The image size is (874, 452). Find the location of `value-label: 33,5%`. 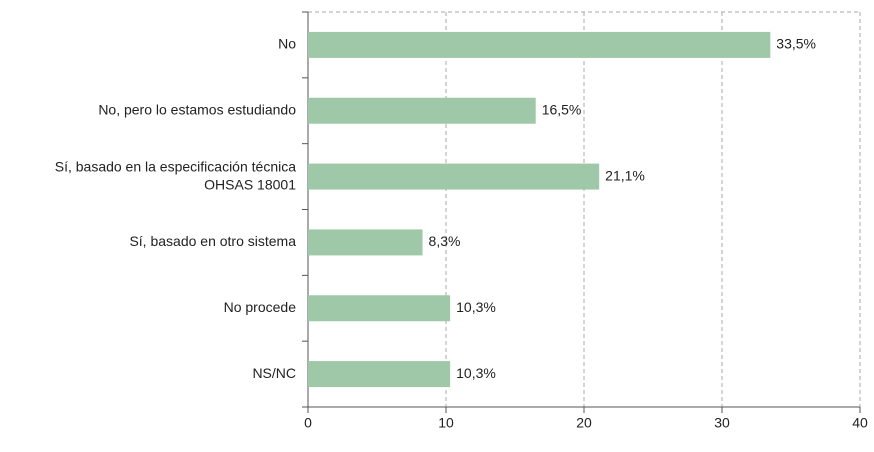

value-label: 33,5% is located at coordinates (796, 44).